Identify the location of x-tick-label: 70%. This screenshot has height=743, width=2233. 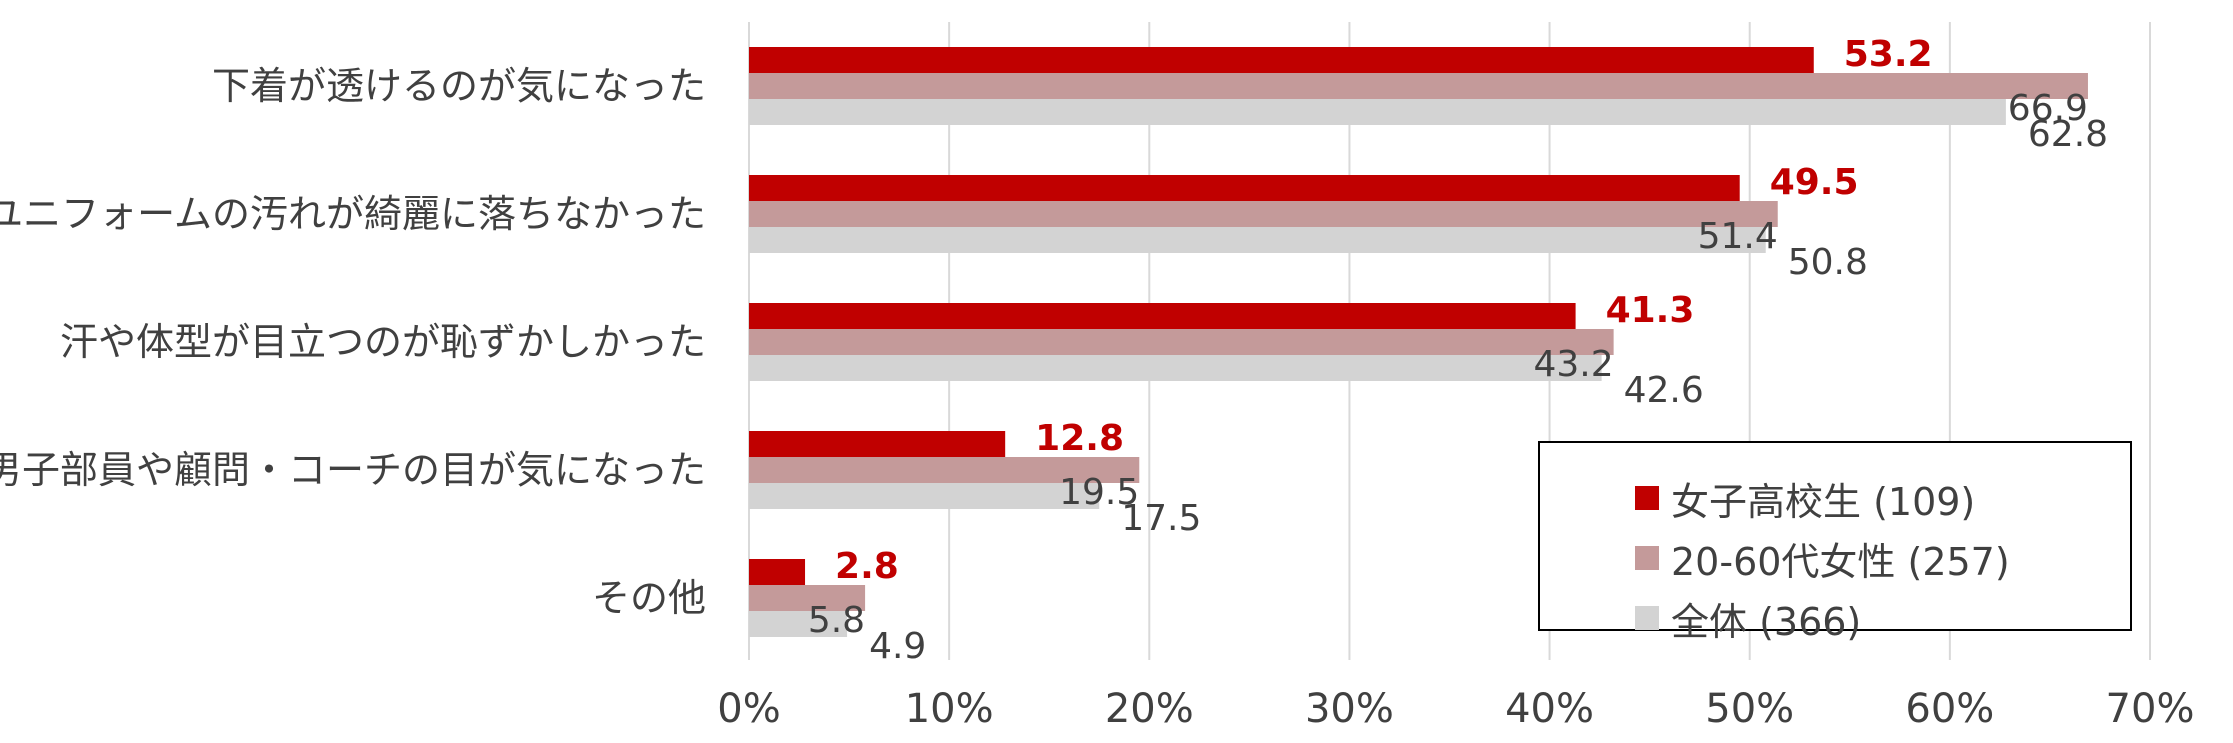
(2150, 709).